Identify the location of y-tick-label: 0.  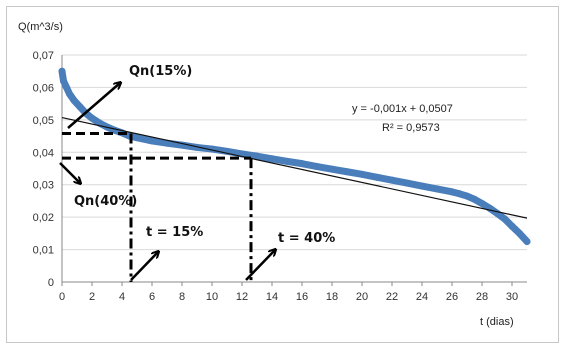
(51, 283).